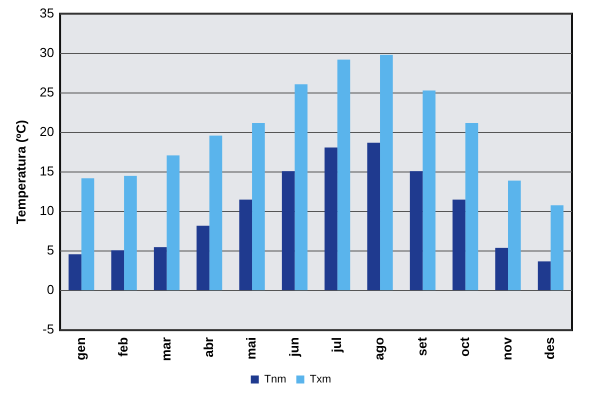 The height and width of the screenshot is (400, 592). What do you see at coordinates (321, 380) in the screenshot?
I see `legend-label: Txm` at bounding box center [321, 380].